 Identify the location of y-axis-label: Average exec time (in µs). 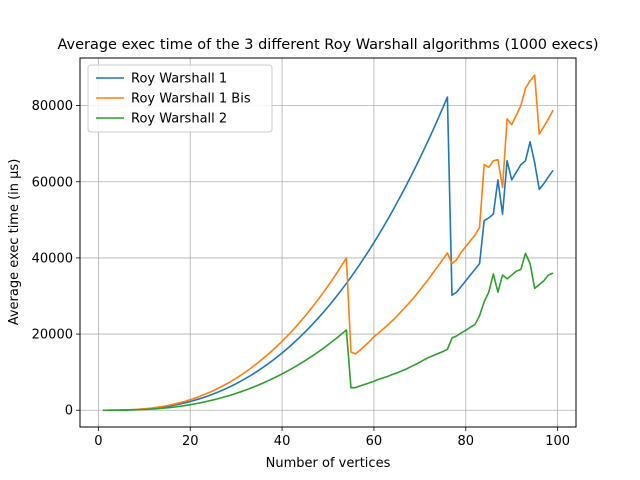
(14, 242).